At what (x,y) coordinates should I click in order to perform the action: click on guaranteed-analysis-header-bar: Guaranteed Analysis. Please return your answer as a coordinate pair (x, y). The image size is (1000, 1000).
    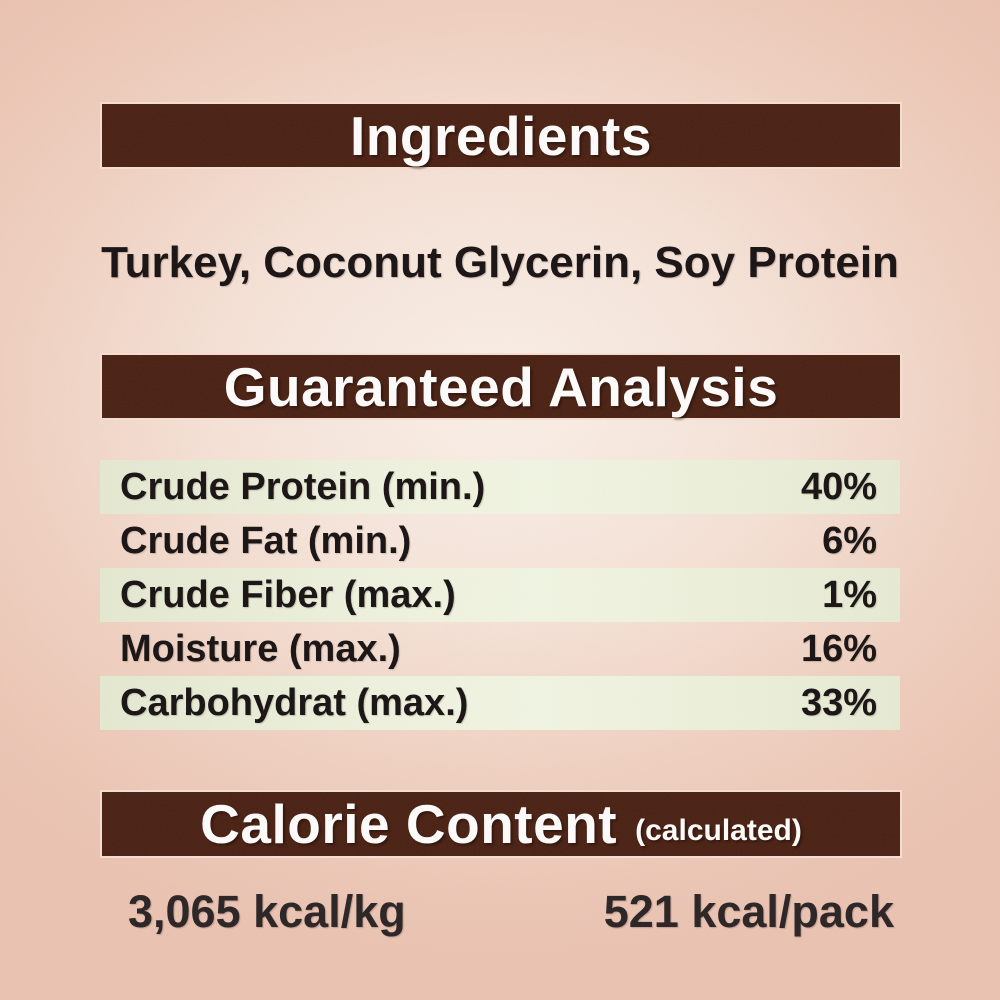
    Looking at the image, I should click on (501, 386).